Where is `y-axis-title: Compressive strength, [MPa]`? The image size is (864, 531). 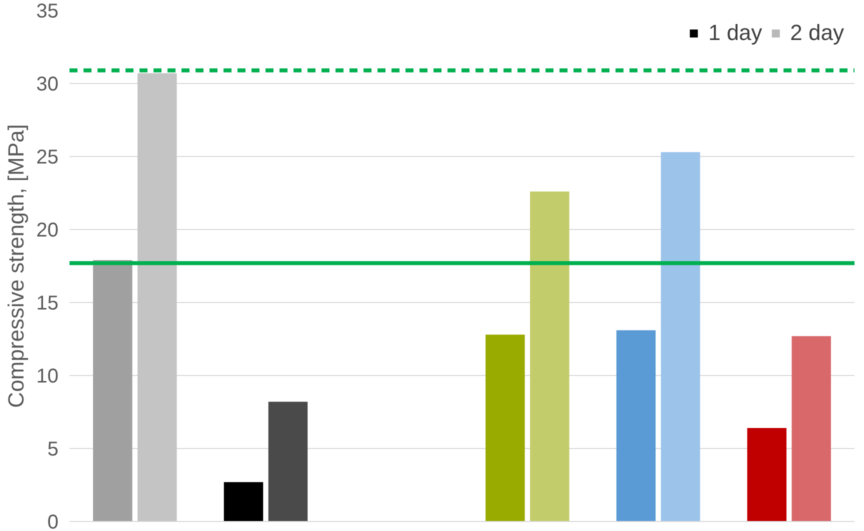 y-axis-title: Compressive strength, [MPa] is located at coordinates (15, 266).